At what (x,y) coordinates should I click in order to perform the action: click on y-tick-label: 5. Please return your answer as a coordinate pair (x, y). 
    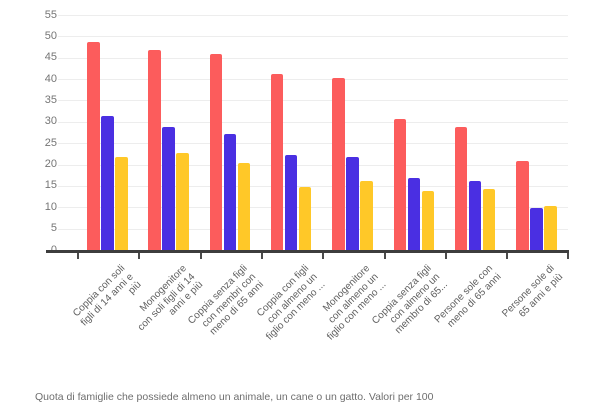
    Looking at the image, I should click on (53, 228).